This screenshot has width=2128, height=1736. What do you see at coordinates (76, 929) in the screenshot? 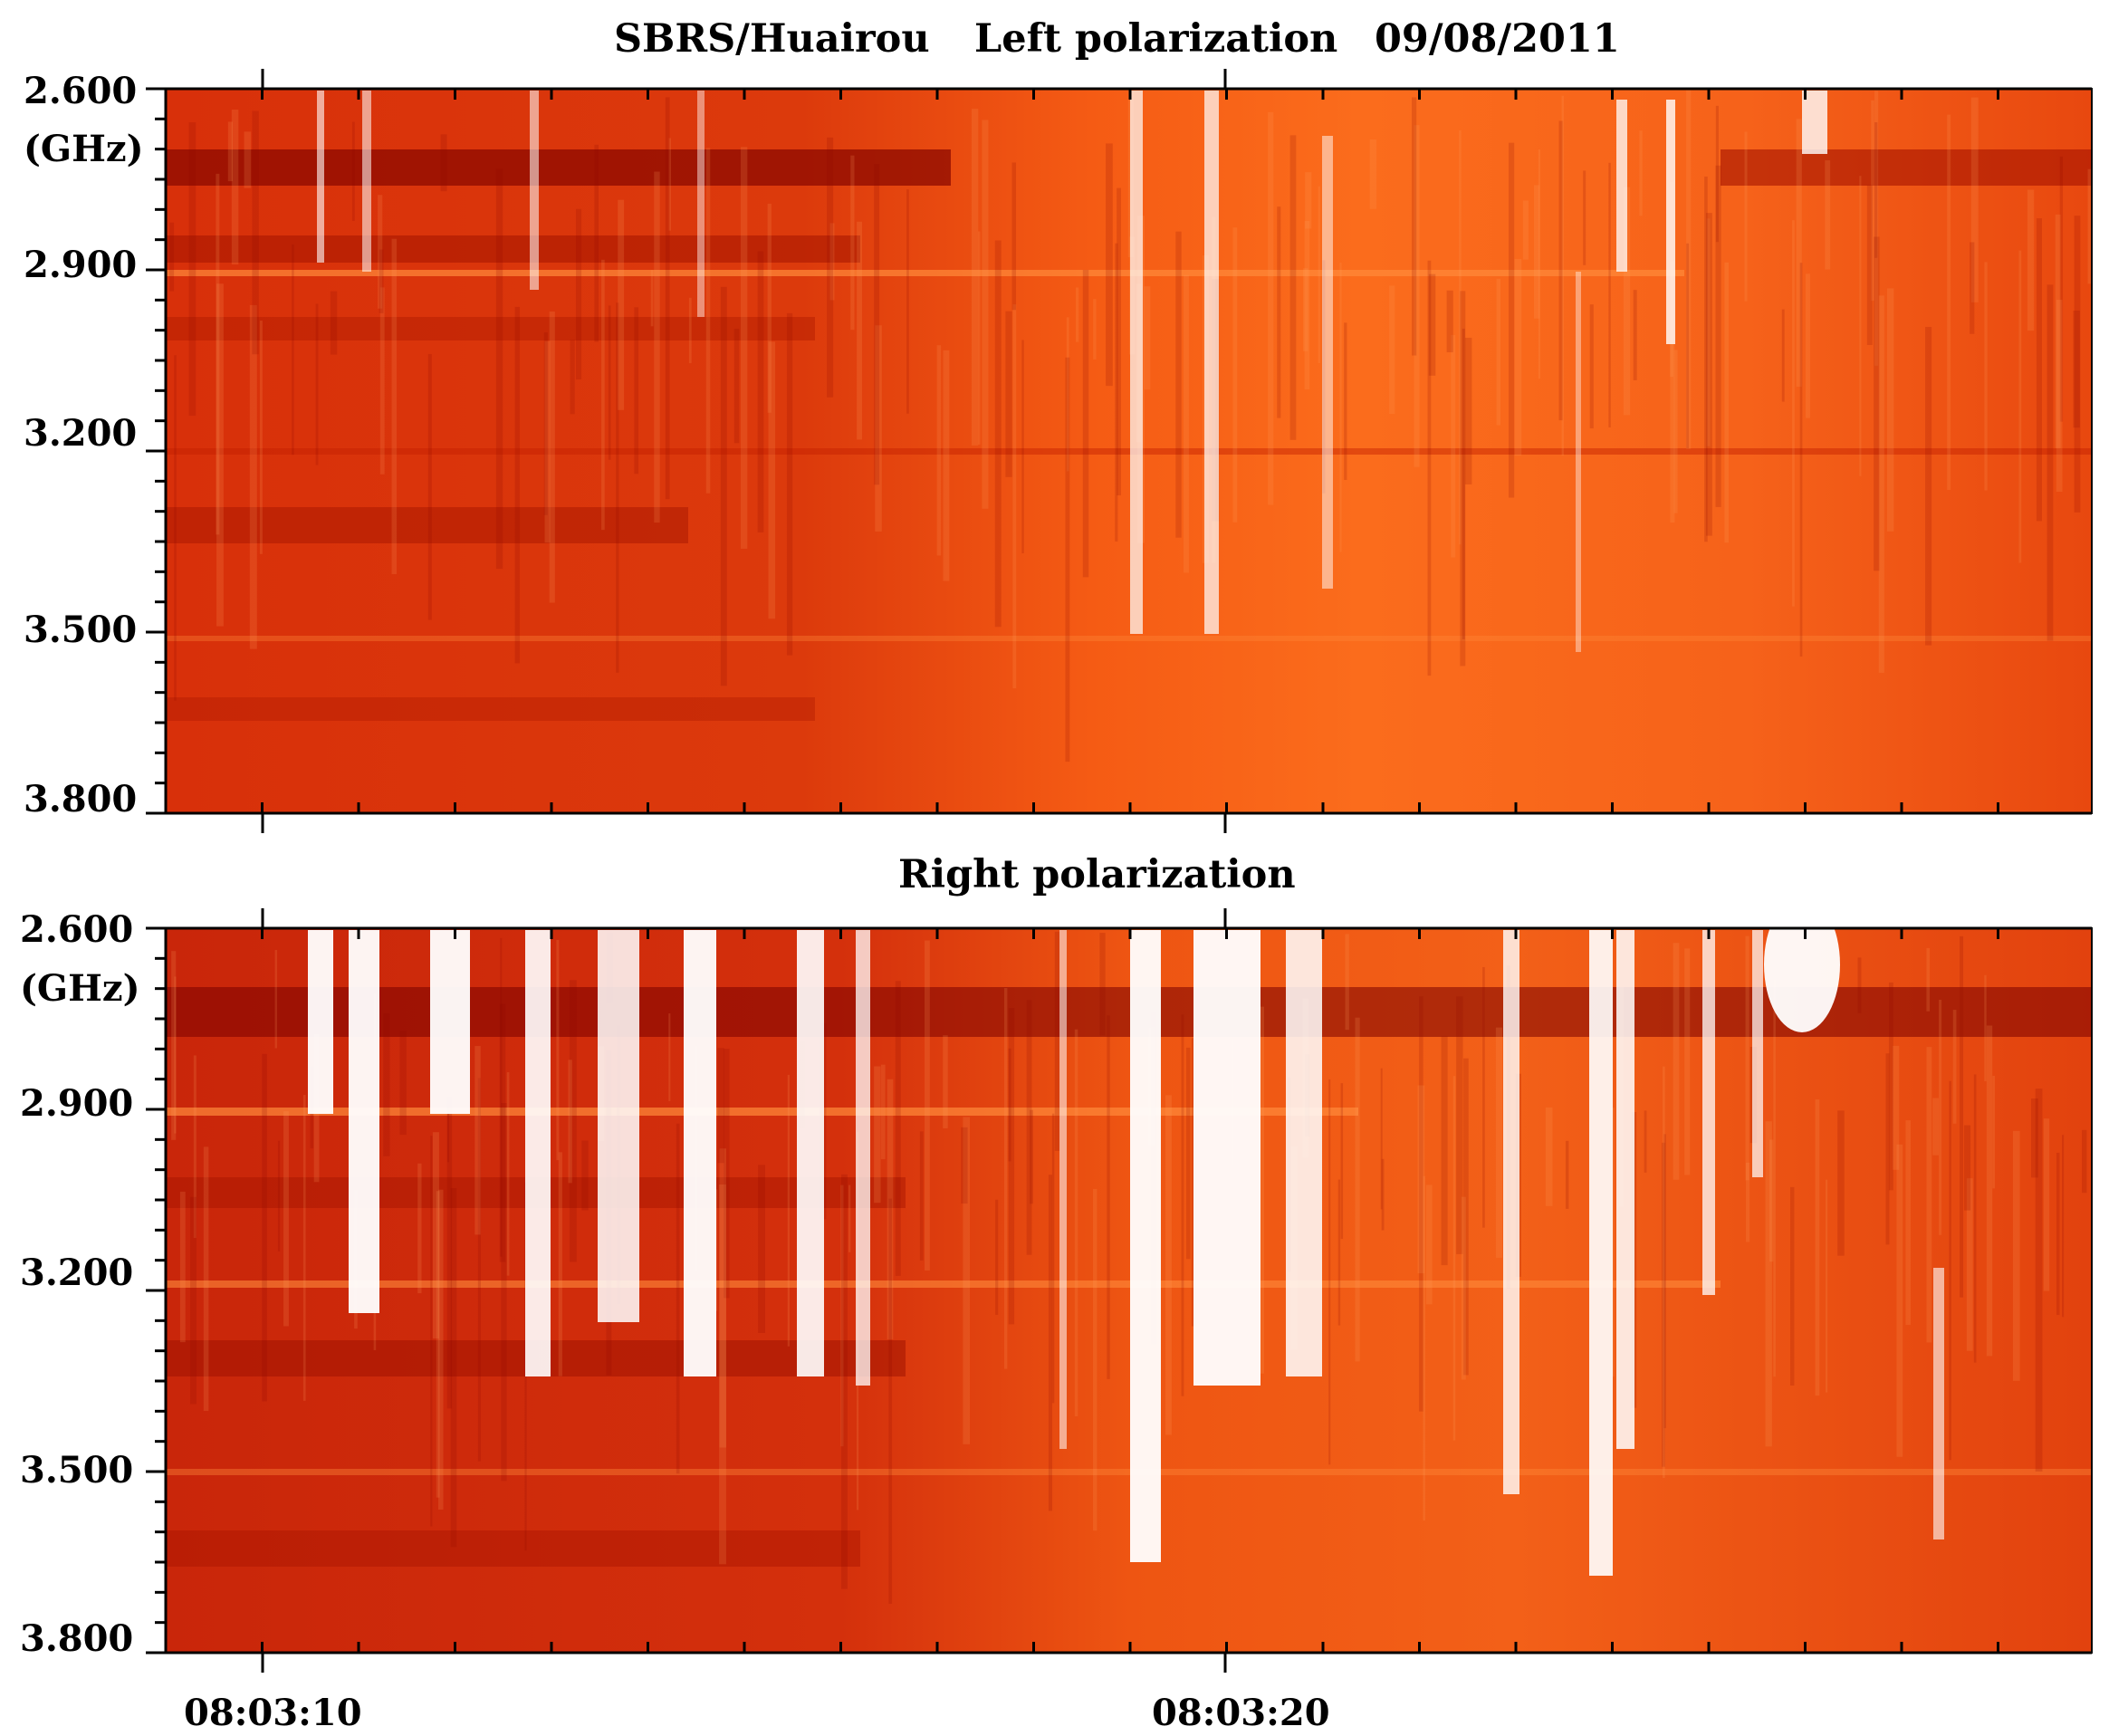
I see `right-y-tick-2600: 2.600` at bounding box center [76, 929].